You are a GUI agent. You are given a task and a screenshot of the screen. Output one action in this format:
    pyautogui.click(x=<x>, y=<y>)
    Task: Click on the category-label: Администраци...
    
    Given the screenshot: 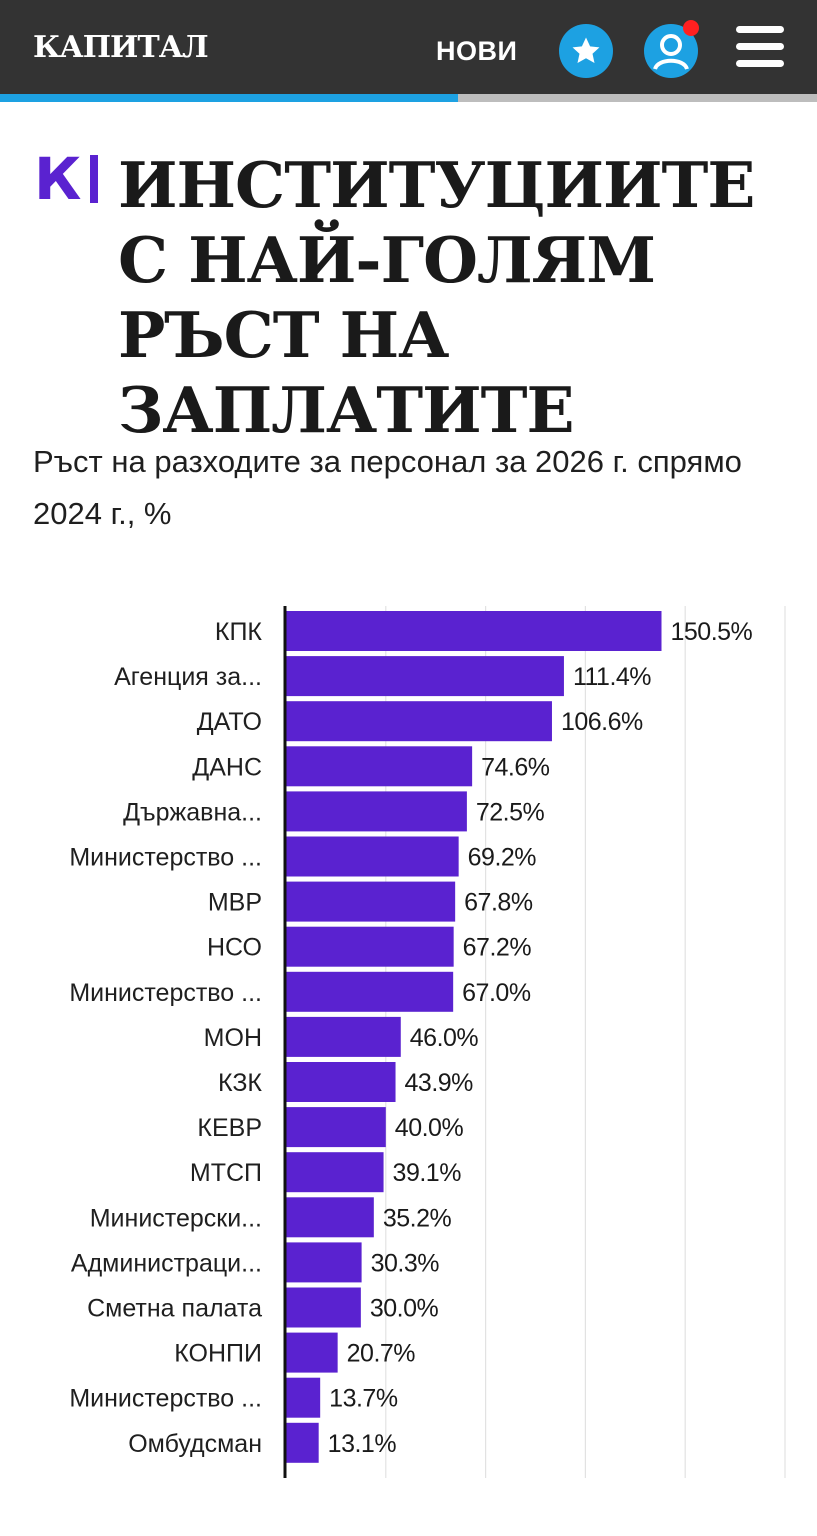 What is the action you would take?
    pyautogui.click(x=166, y=1263)
    